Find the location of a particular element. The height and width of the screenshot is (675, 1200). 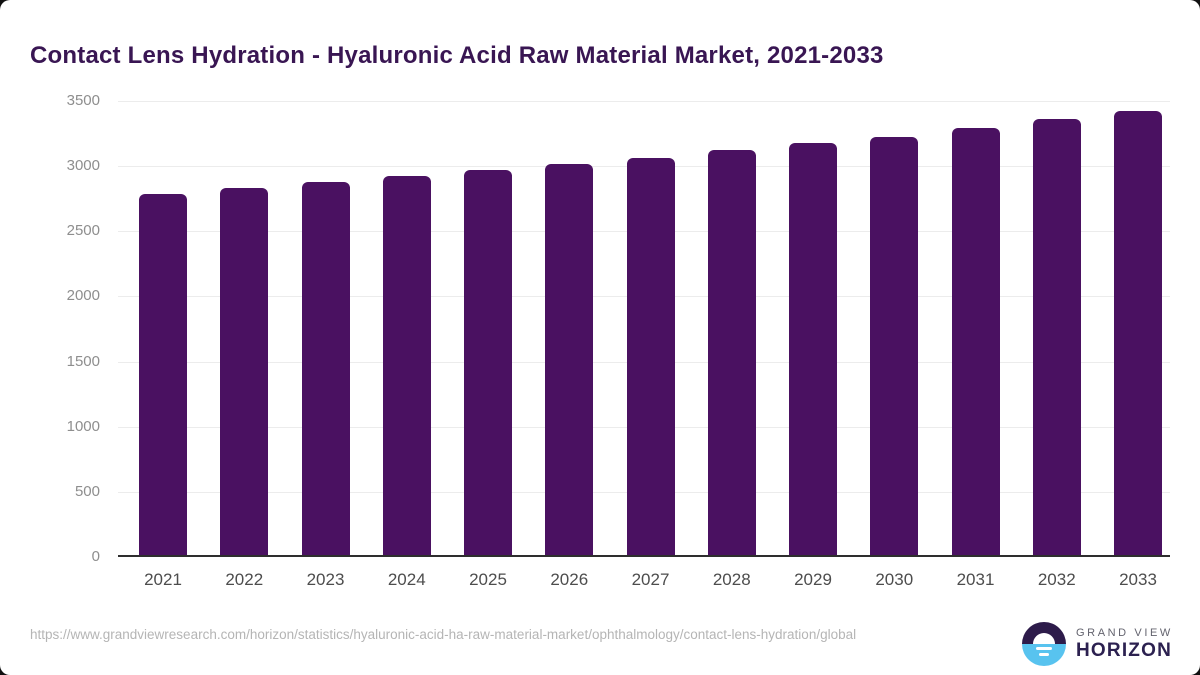

x-axis-line is located at coordinates (644, 556).